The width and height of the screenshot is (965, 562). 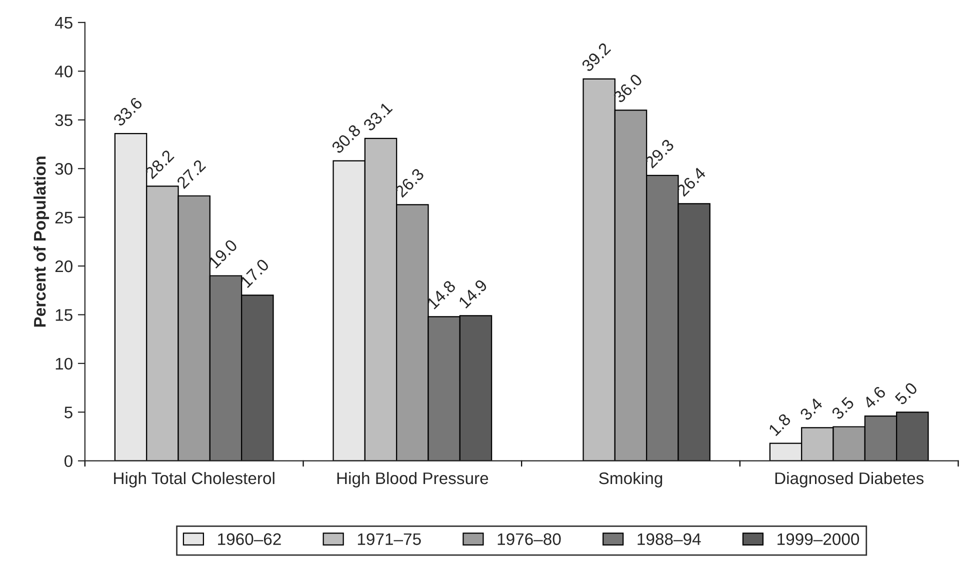 What do you see at coordinates (63, 120) in the screenshot?
I see `y-tick-label: 35` at bounding box center [63, 120].